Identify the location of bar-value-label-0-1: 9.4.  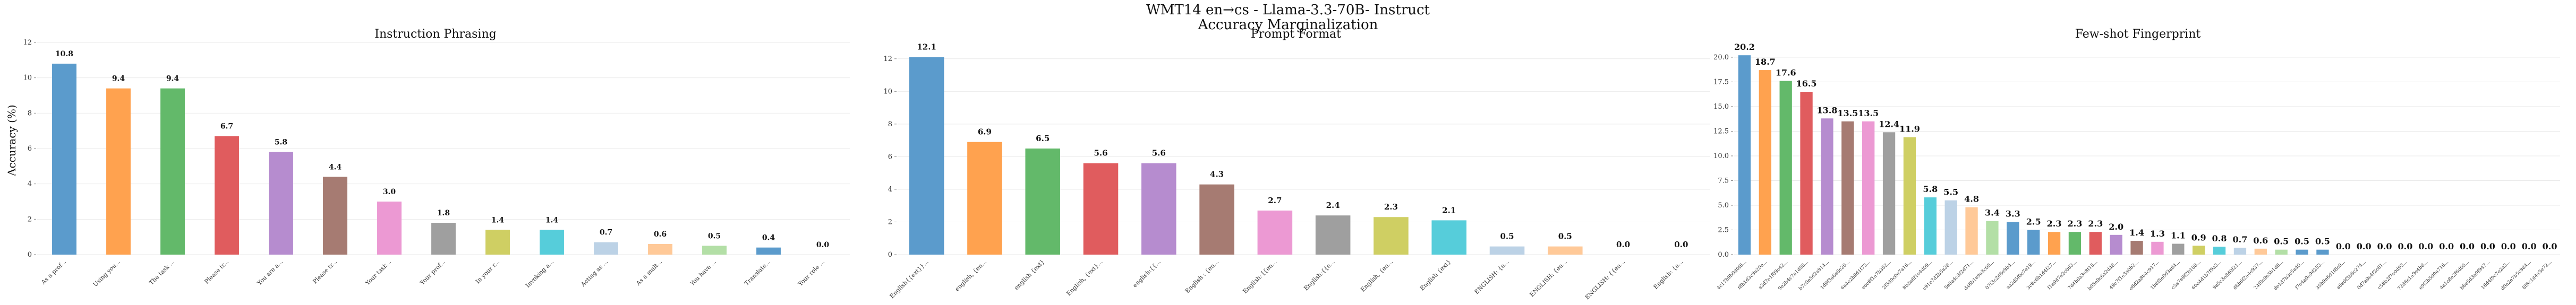
(119, 79).